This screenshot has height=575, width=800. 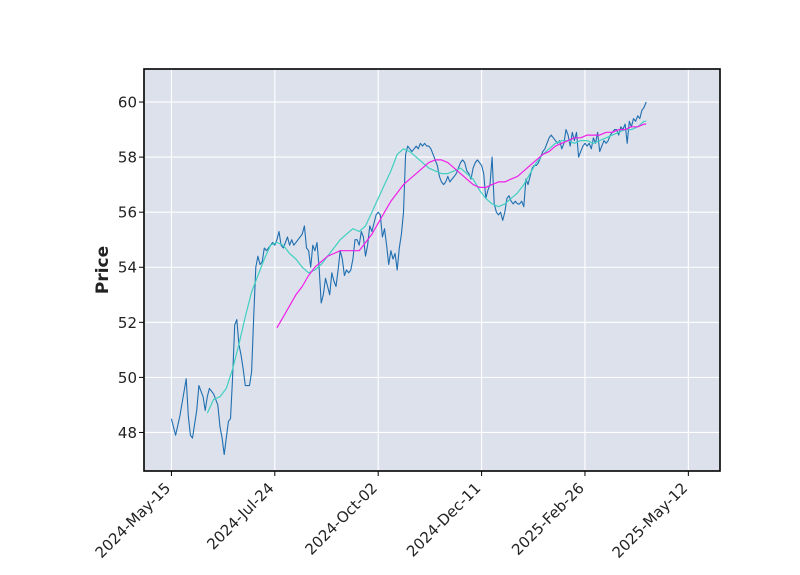 I want to click on x-tick-label: 2024-Jul-24, so click(x=240, y=516).